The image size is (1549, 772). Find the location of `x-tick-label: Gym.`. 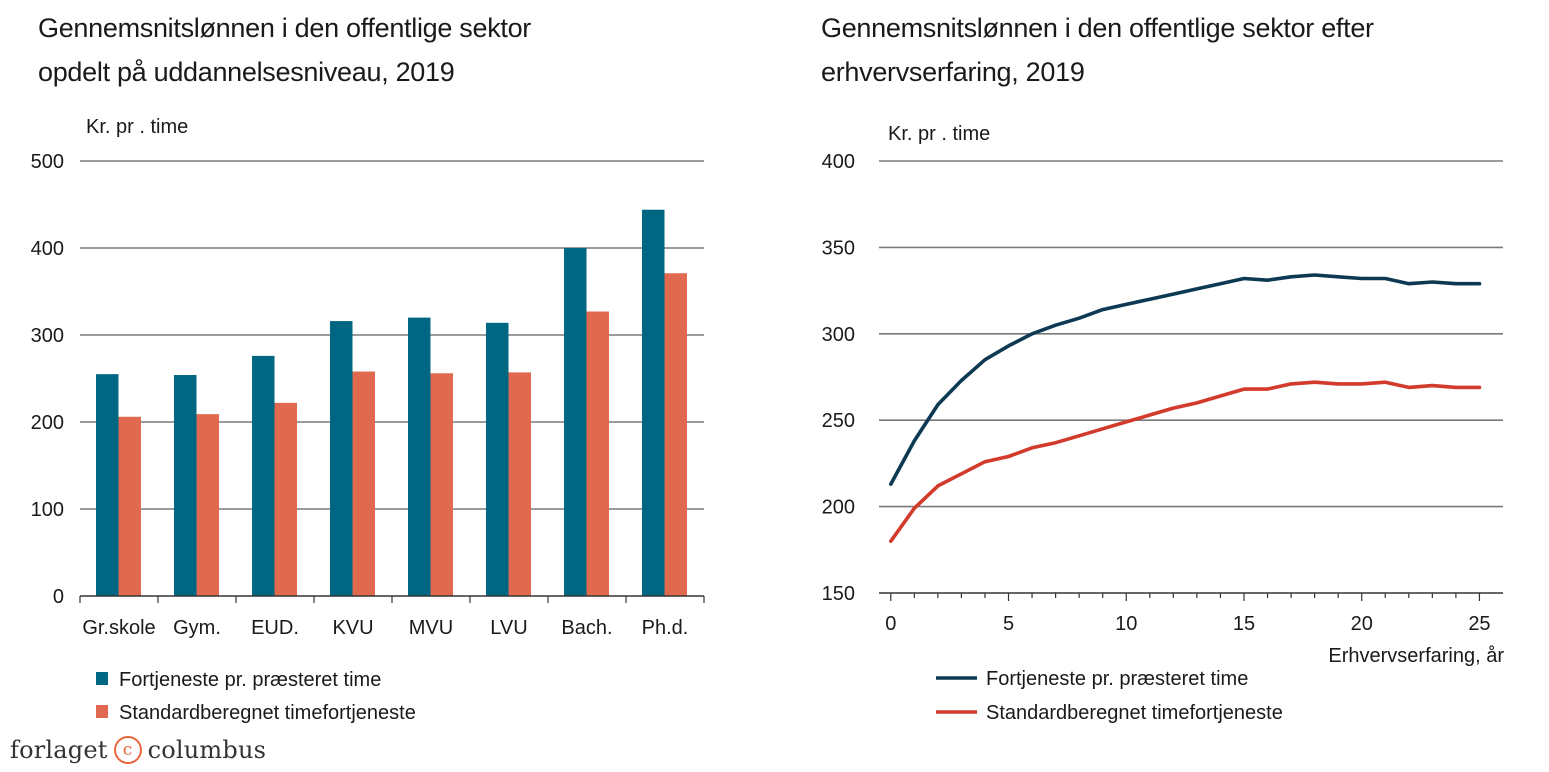

x-tick-label: Gym. is located at coordinates (197, 628).